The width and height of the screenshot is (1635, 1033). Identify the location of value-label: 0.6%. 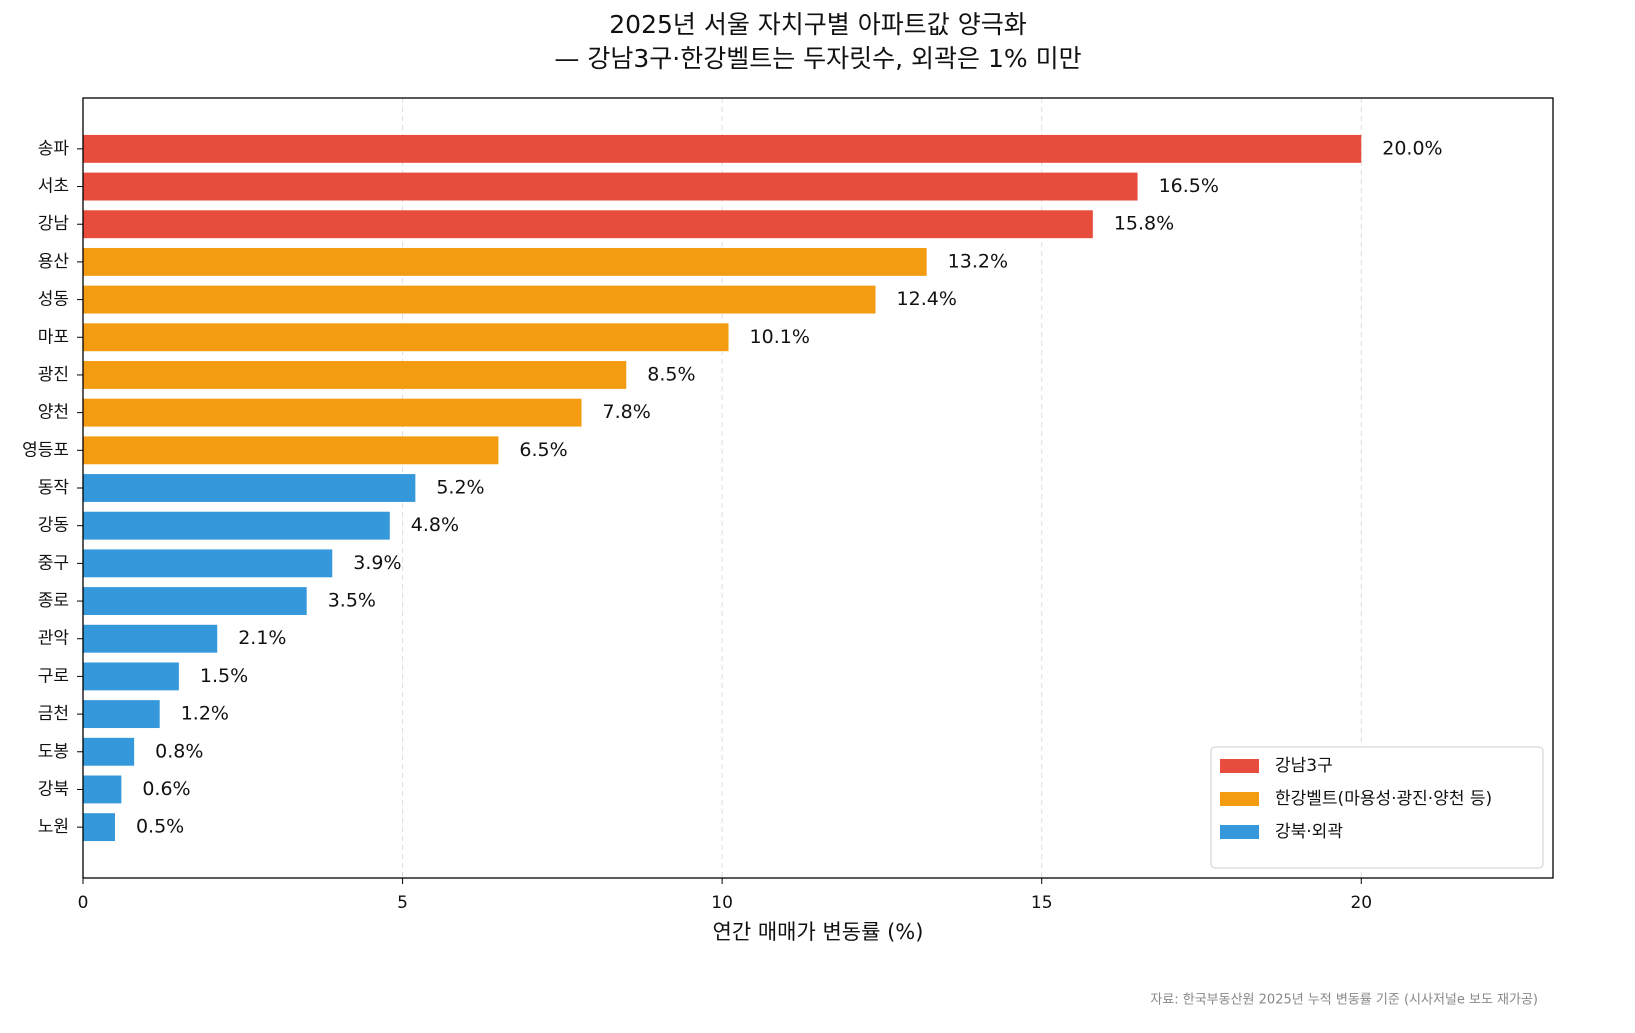
(166, 789).